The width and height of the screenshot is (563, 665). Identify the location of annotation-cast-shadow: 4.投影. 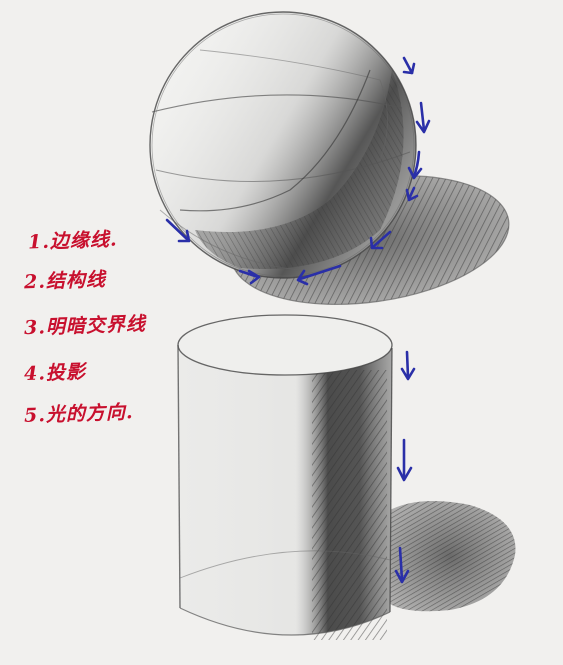
(55, 373).